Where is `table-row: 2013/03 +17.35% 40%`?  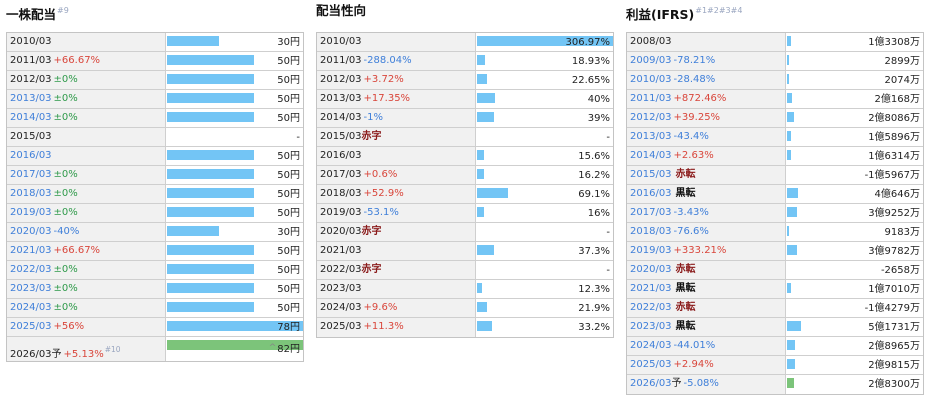
table-row: 2013/03 +17.35% 40% is located at coordinates (465, 99).